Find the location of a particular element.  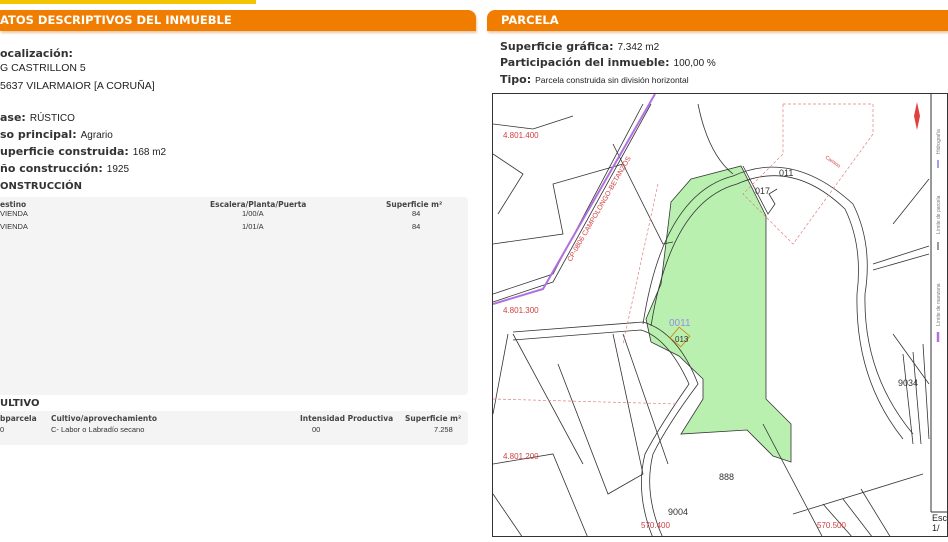

uso-row: so principal: Agrario is located at coordinates (56, 134).